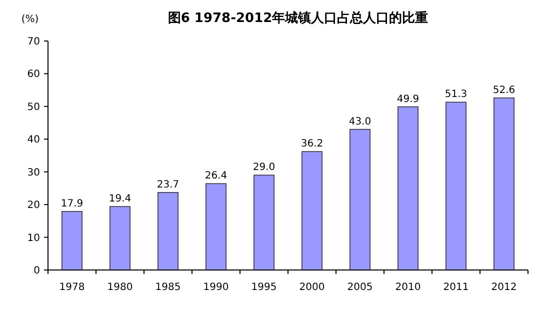 This screenshot has height=311, width=554. I want to click on ytick: 60, so click(33, 74).